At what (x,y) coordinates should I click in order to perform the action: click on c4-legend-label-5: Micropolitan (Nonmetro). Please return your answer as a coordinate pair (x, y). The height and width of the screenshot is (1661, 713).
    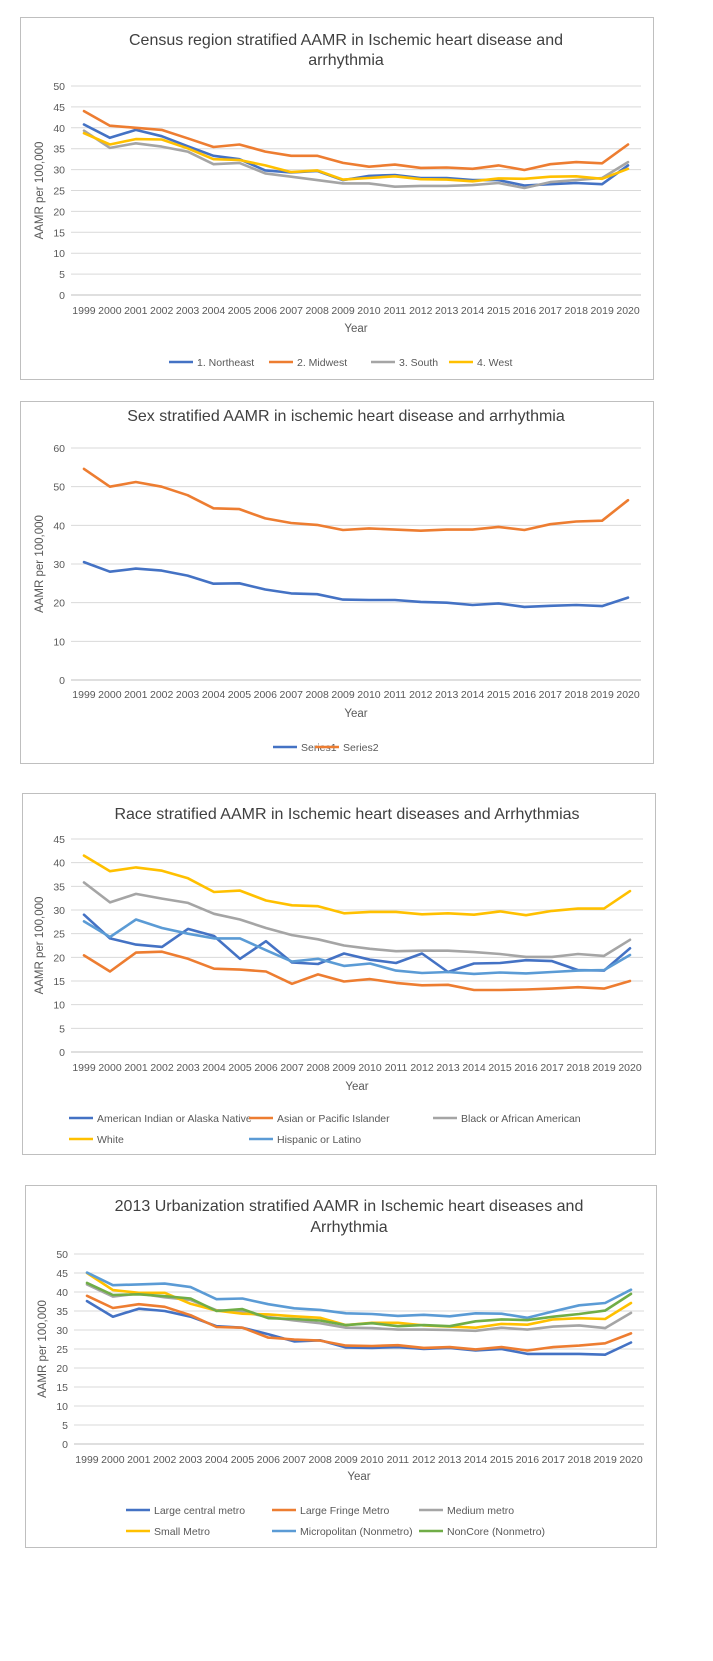
    Looking at the image, I should click on (356, 1532).